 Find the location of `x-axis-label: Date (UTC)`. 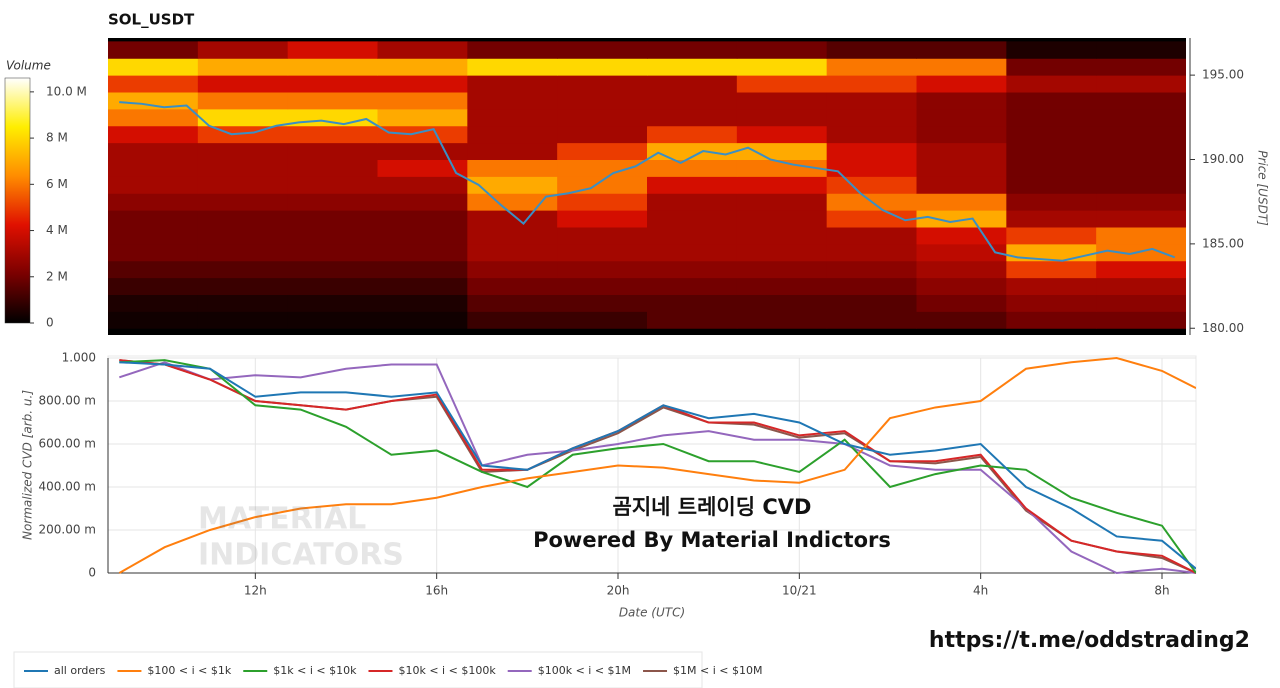

x-axis-label: Date (UTC) is located at coordinates (652, 613).